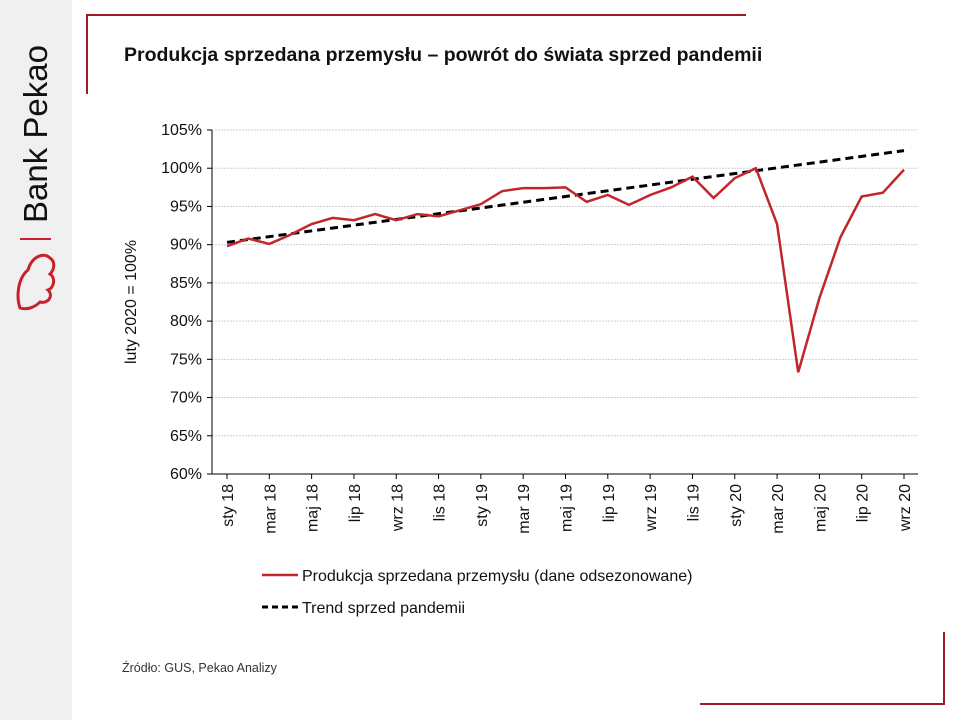 This screenshot has height=720, width=960. I want to click on y-tick-label: 65%, so click(186, 436).